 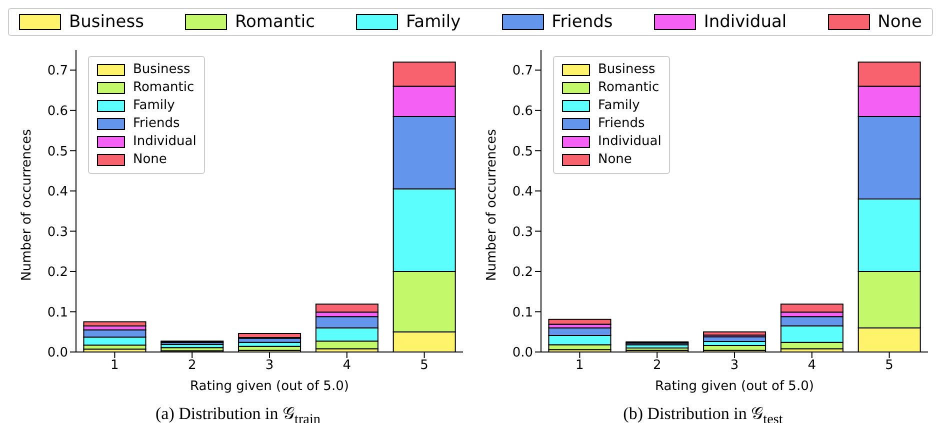 I want to click on text: None, so click(x=900, y=22).